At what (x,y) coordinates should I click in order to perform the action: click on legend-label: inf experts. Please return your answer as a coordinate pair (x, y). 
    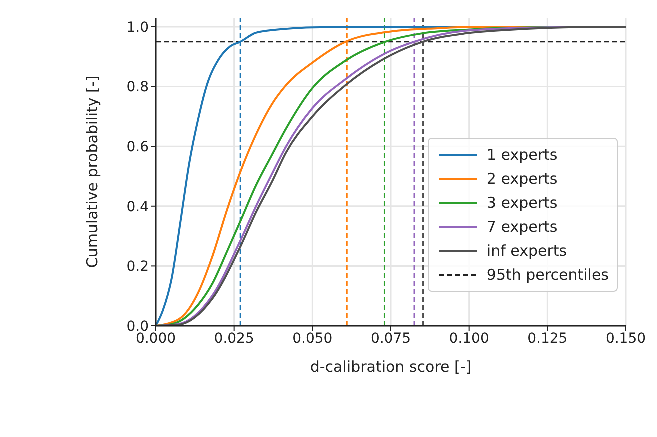
    Looking at the image, I should click on (527, 251).